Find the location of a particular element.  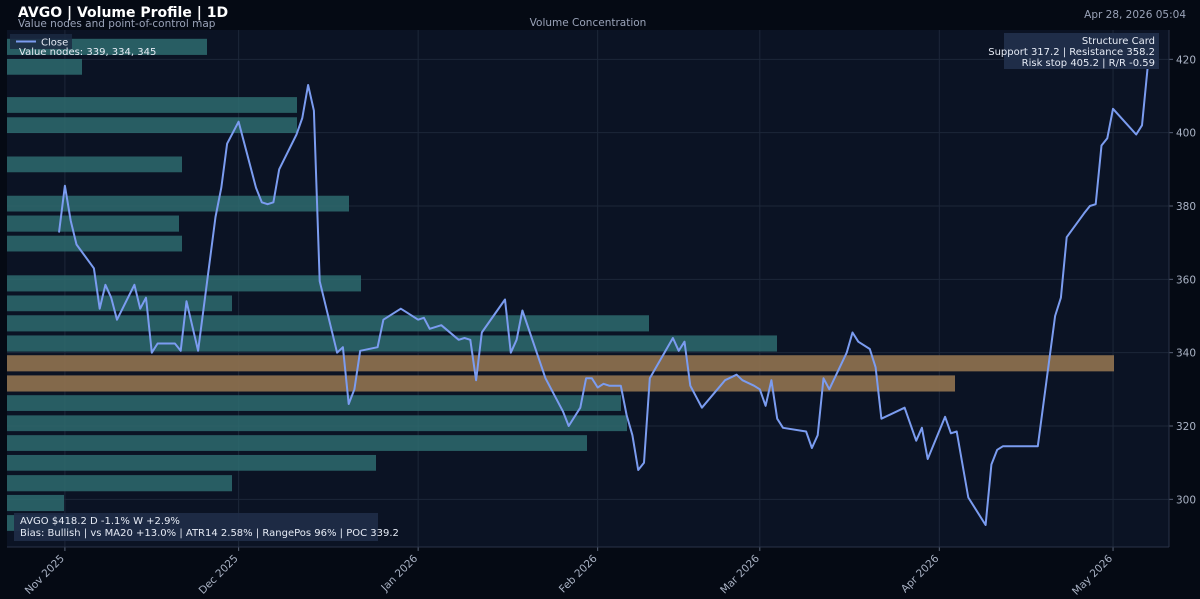

y-tick-label: 400 is located at coordinates (1186, 134).